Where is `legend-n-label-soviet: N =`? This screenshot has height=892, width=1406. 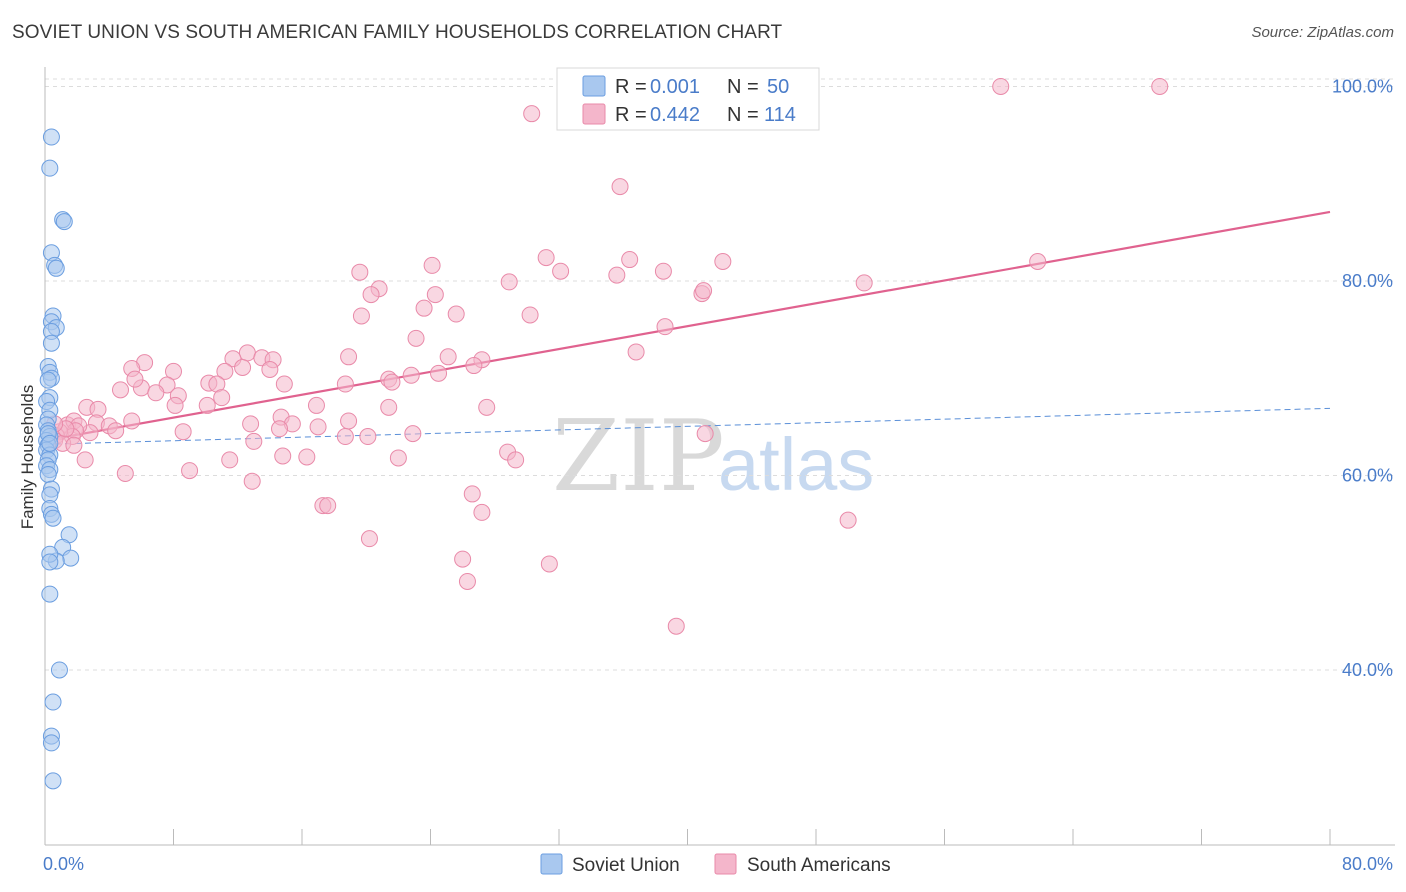
legend-n-label-soviet: N = is located at coordinates (743, 87).